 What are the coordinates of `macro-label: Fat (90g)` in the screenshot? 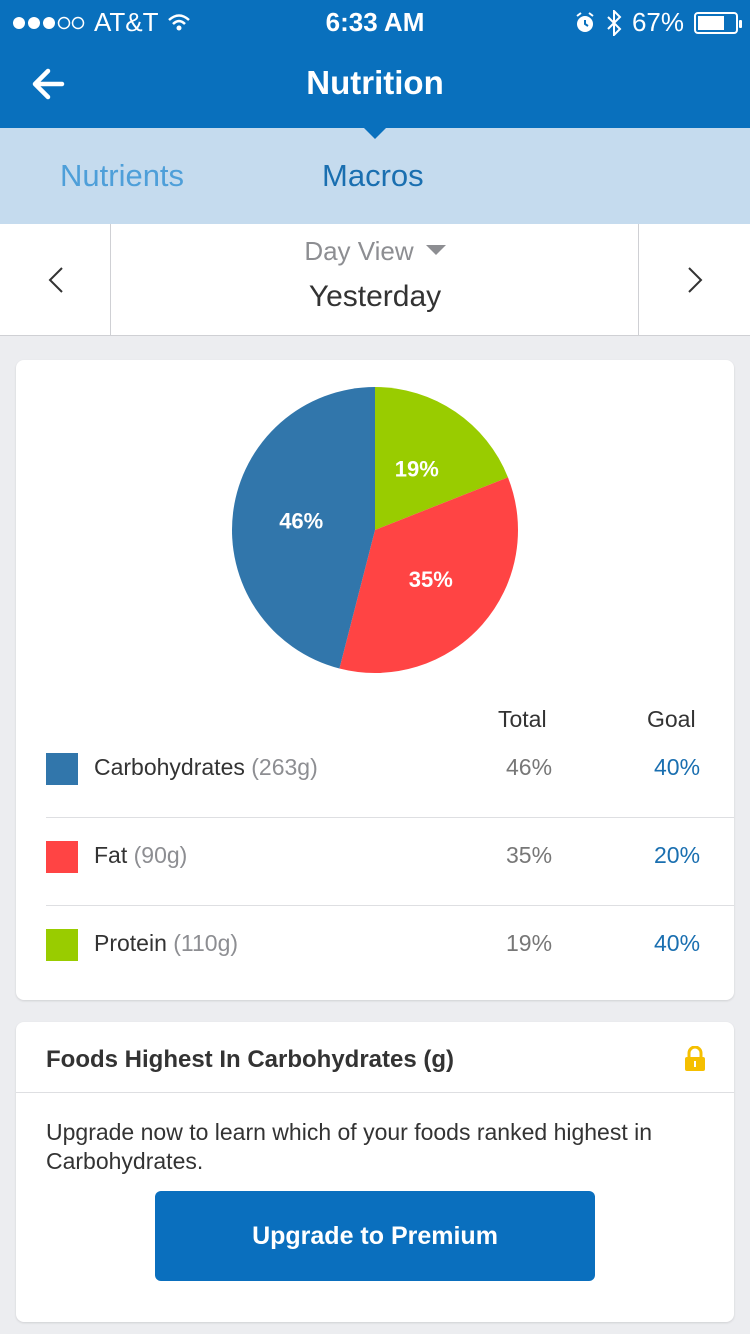 It's located at (140, 855).